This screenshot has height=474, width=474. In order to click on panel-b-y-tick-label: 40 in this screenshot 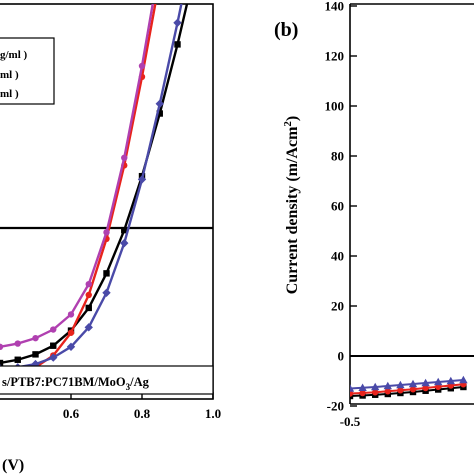, I will do `click(337, 256)`.